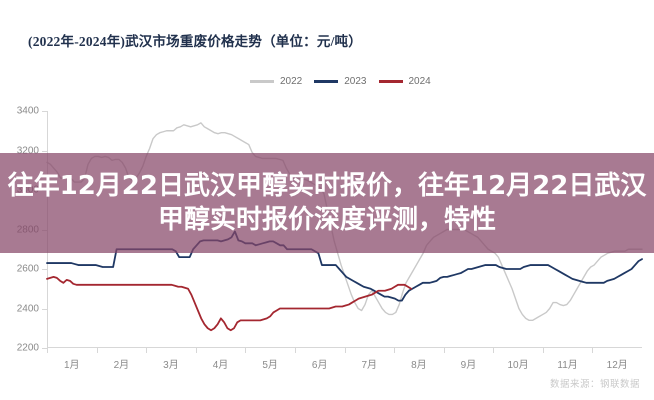  I want to click on legend-swatch-2024, so click(390, 81).